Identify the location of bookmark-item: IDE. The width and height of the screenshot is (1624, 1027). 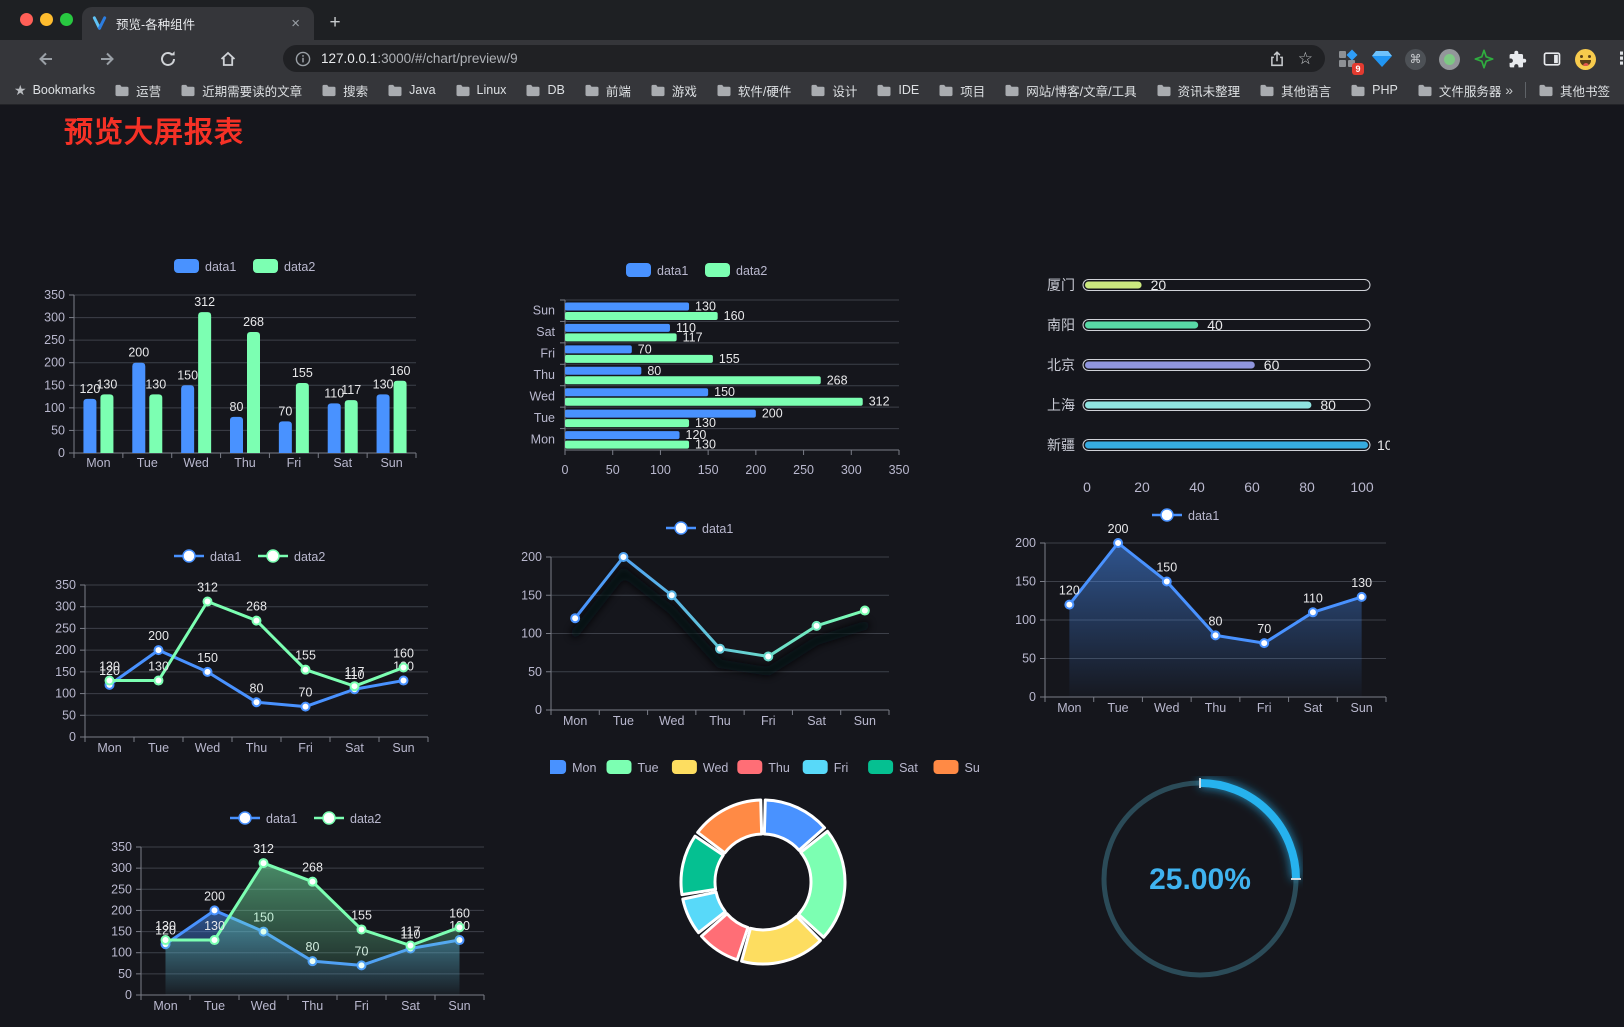
(897, 90).